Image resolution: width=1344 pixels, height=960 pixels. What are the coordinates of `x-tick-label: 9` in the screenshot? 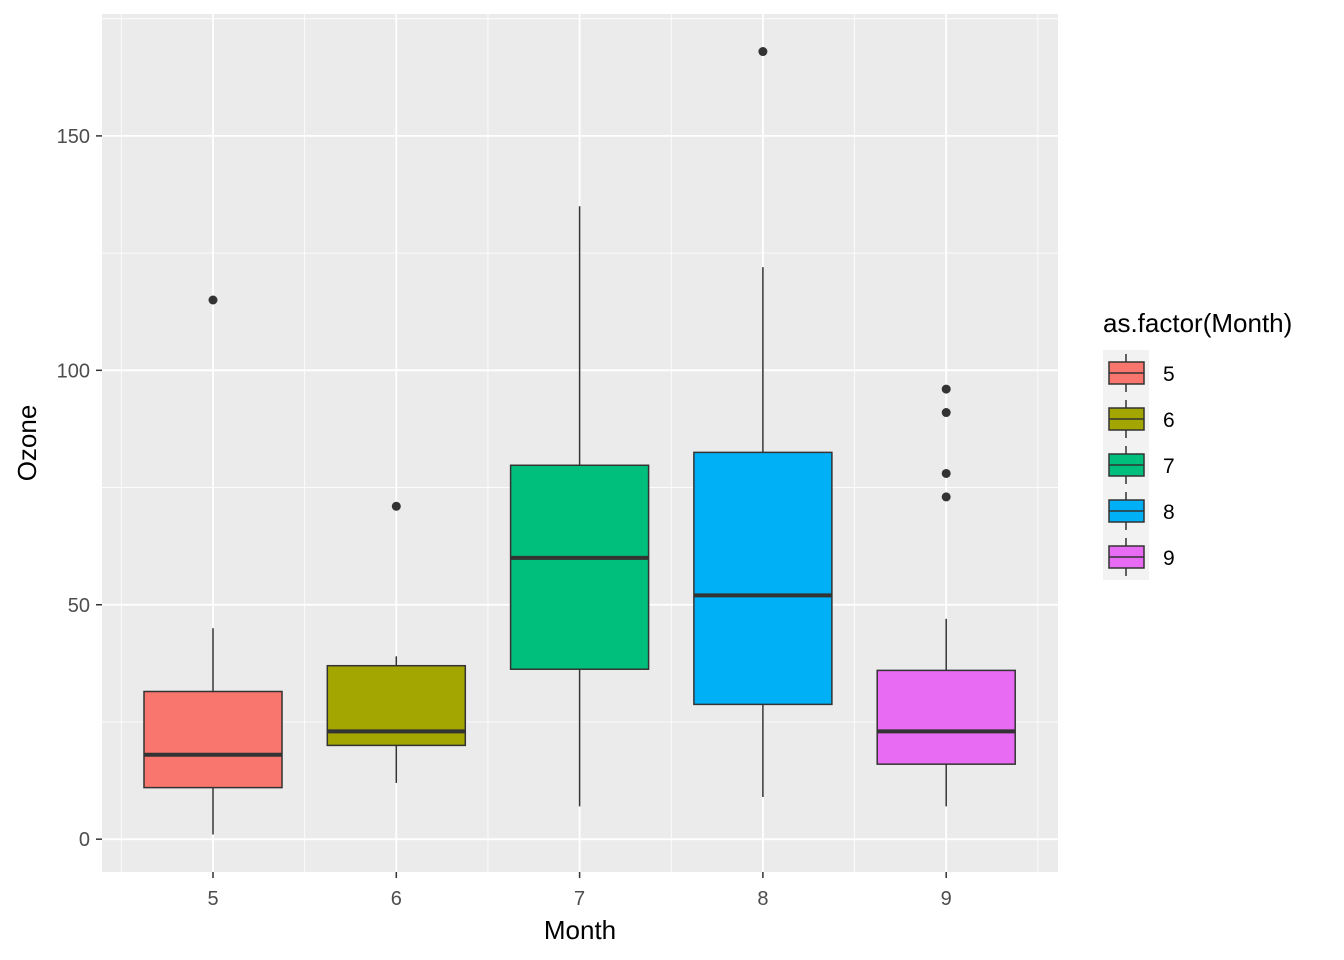 It's located at (946, 899).